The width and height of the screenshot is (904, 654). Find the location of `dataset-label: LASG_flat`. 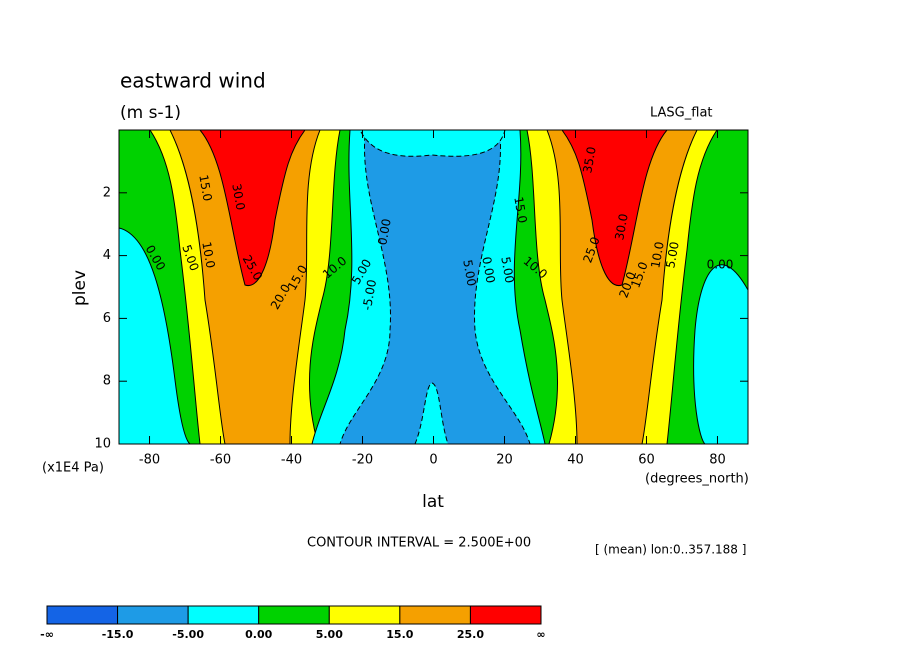

dataset-label: LASG_flat is located at coordinates (681, 113).